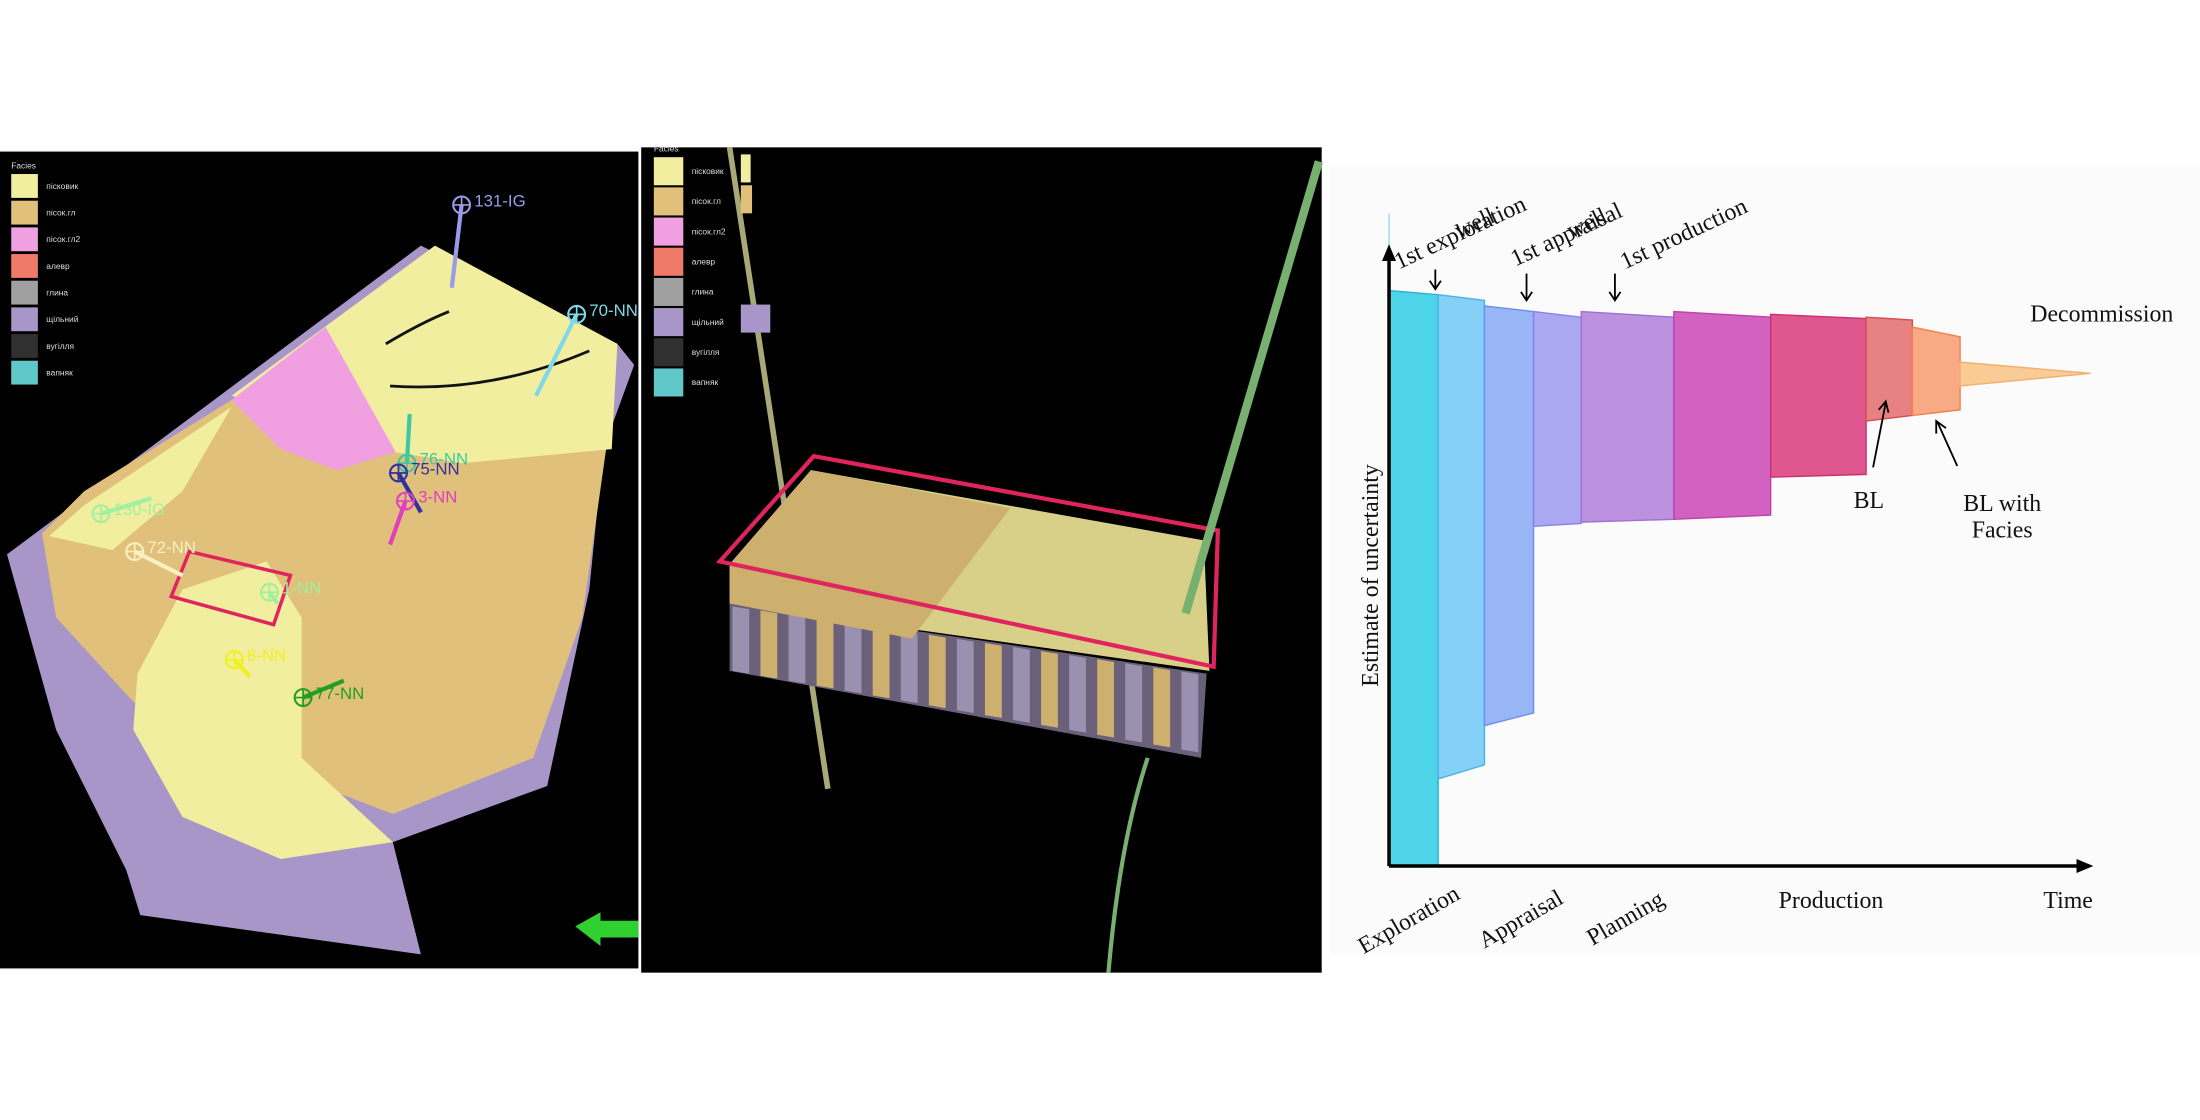 This screenshot has height=1120, width=2200. Describe the element at coordinates (607, 929) in the screenshot. I see `nav-arrow` at that location.